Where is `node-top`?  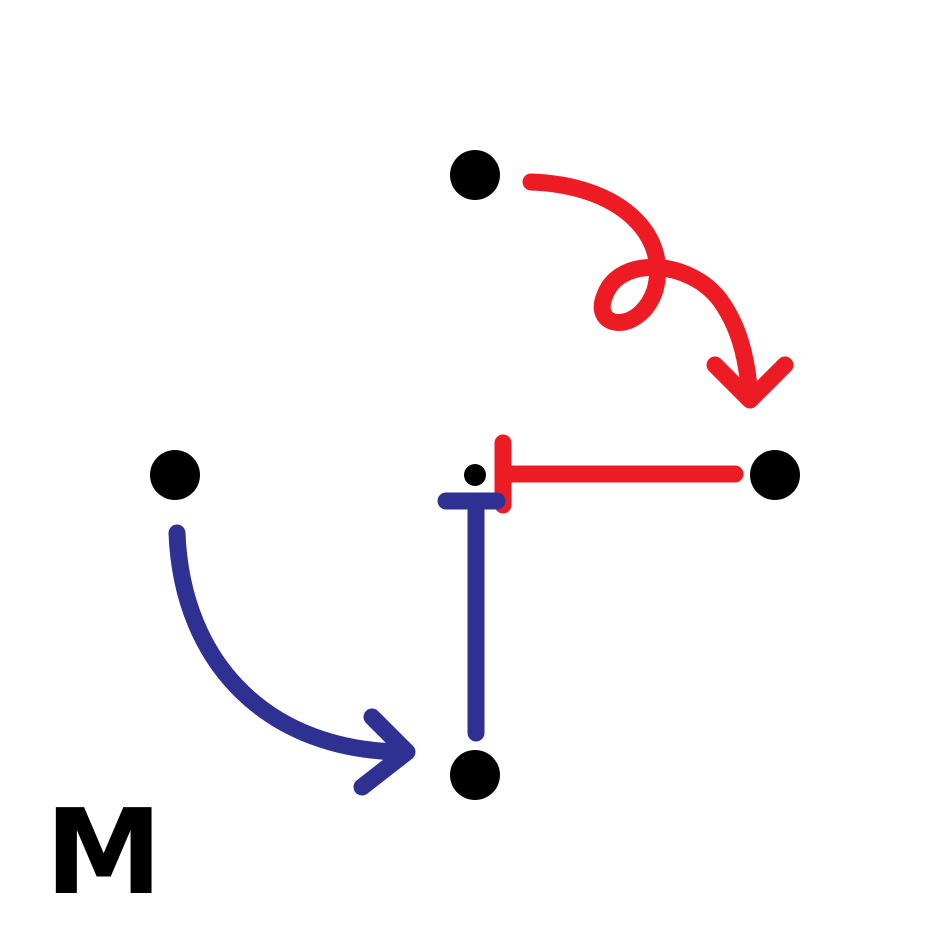
node-top is located at coordinates (475, 175).